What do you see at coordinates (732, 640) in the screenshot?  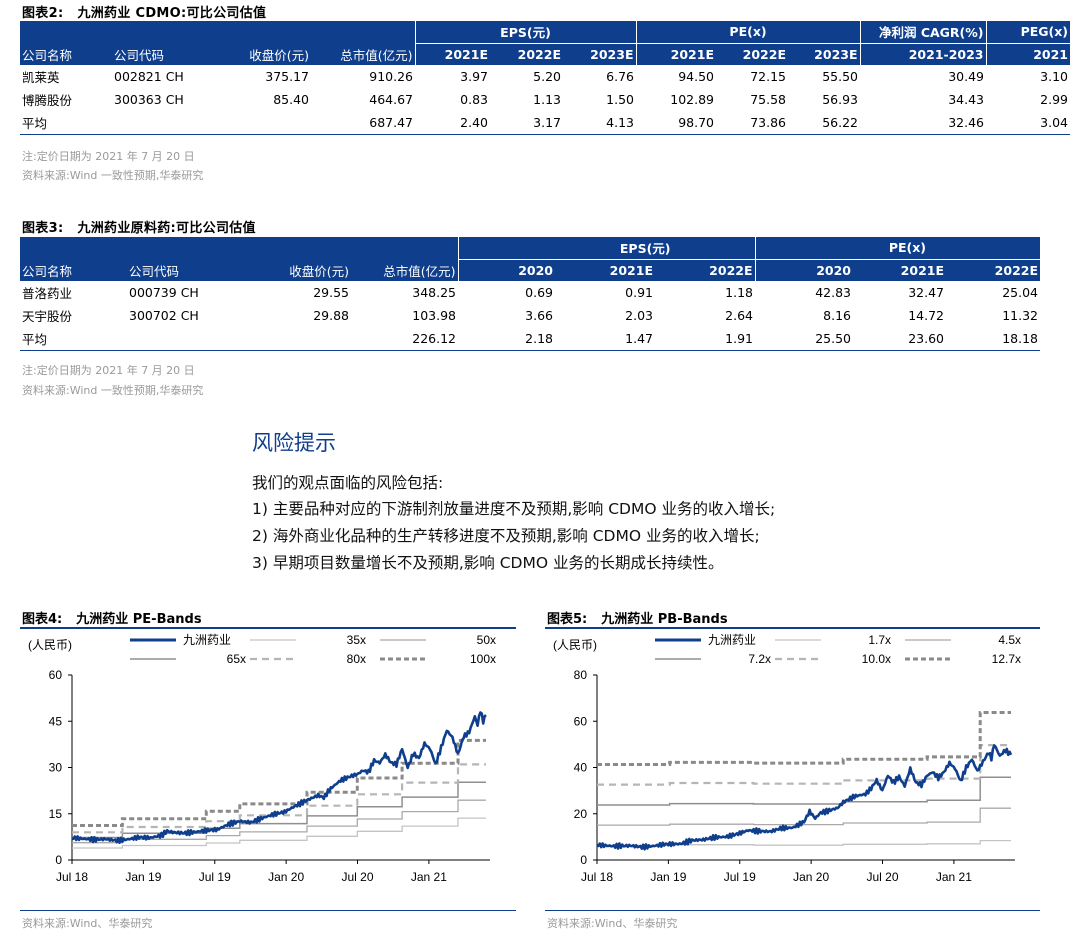 I see `fig5-legend-label: 九洲药业` at bounding box center [732, 640].